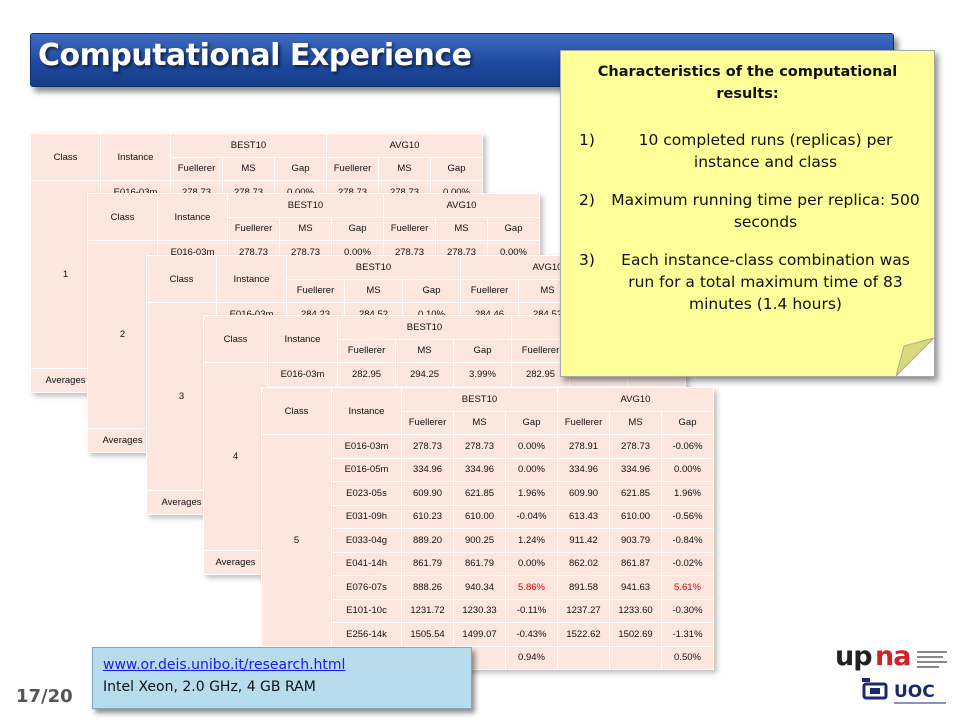 The image size is (960, 720). I want to click on table-row: 4 E016-03m 282.95 294.25 3.99% 282.95, so click(444, 456).